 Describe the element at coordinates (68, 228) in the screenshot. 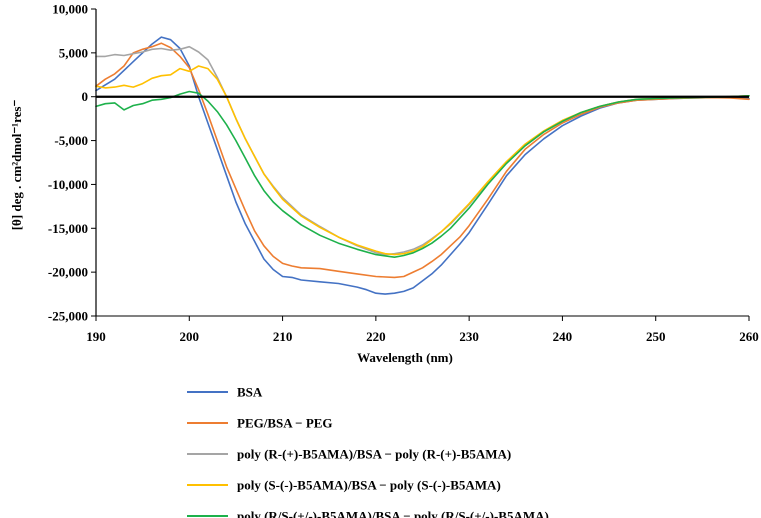

I see `y-tick-label: -15,000` at that location.